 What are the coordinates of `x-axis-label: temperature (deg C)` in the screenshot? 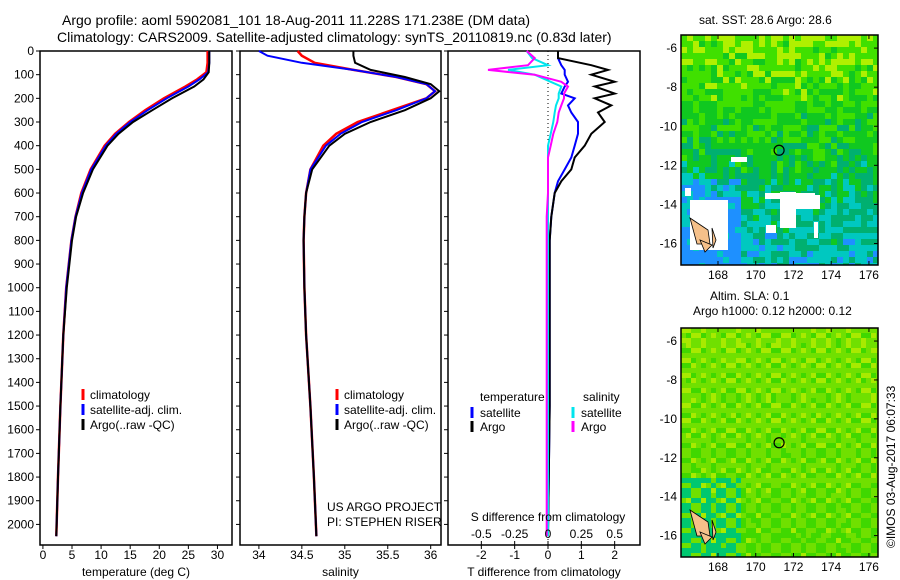 It's located at (136, 572).